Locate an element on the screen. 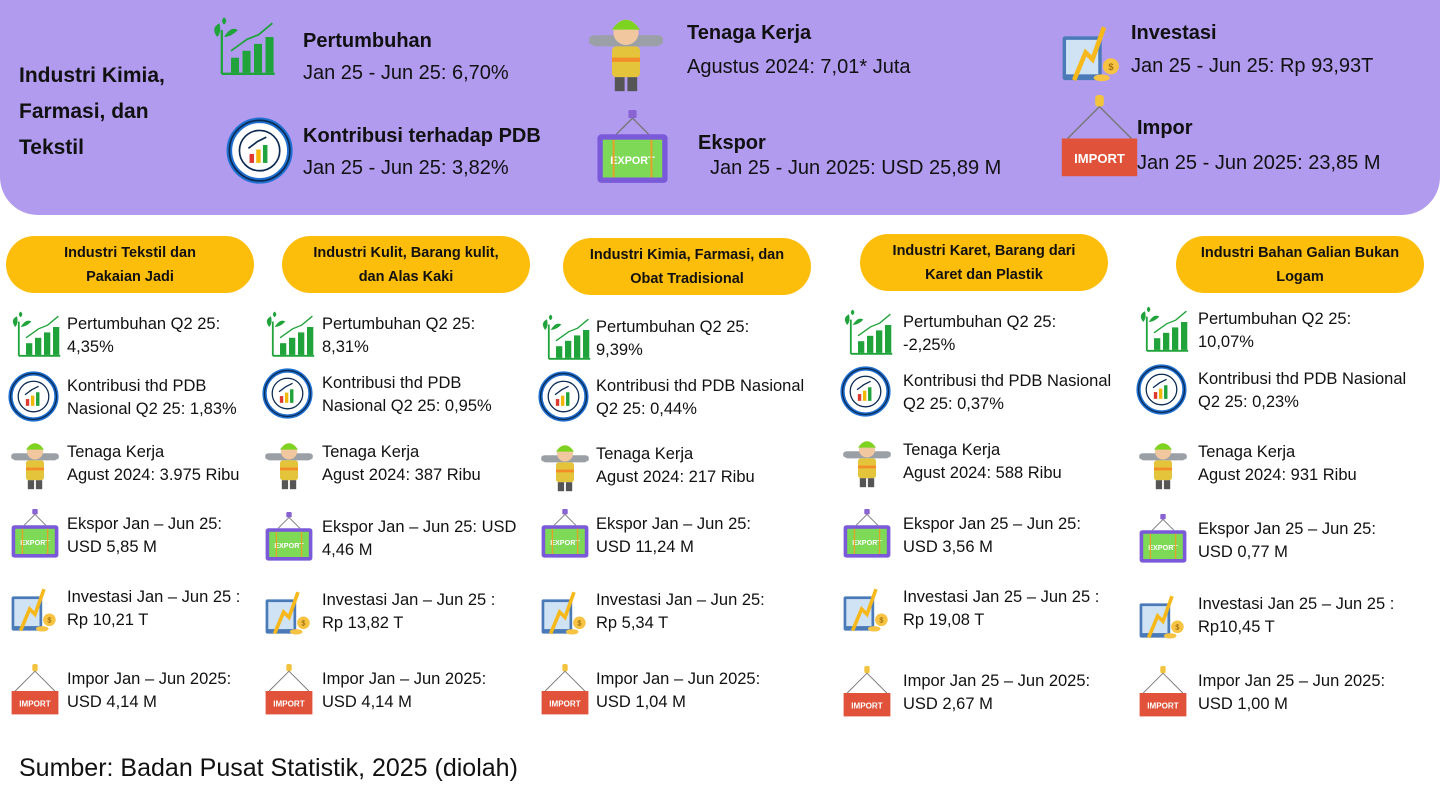 The width and height of the screenshot is (1440, 803). stat-item: Ekspor Jan 25 – Jun 25: USD 0,77 M is located at coordinates (1287, 541).